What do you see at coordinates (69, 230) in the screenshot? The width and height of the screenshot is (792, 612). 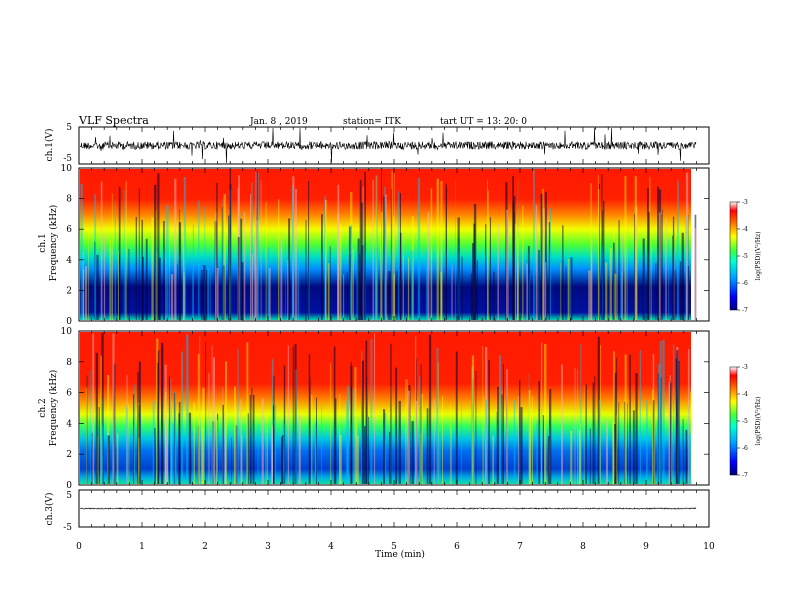 I see `ytick-label: 6` at bounding box center [69, 230].